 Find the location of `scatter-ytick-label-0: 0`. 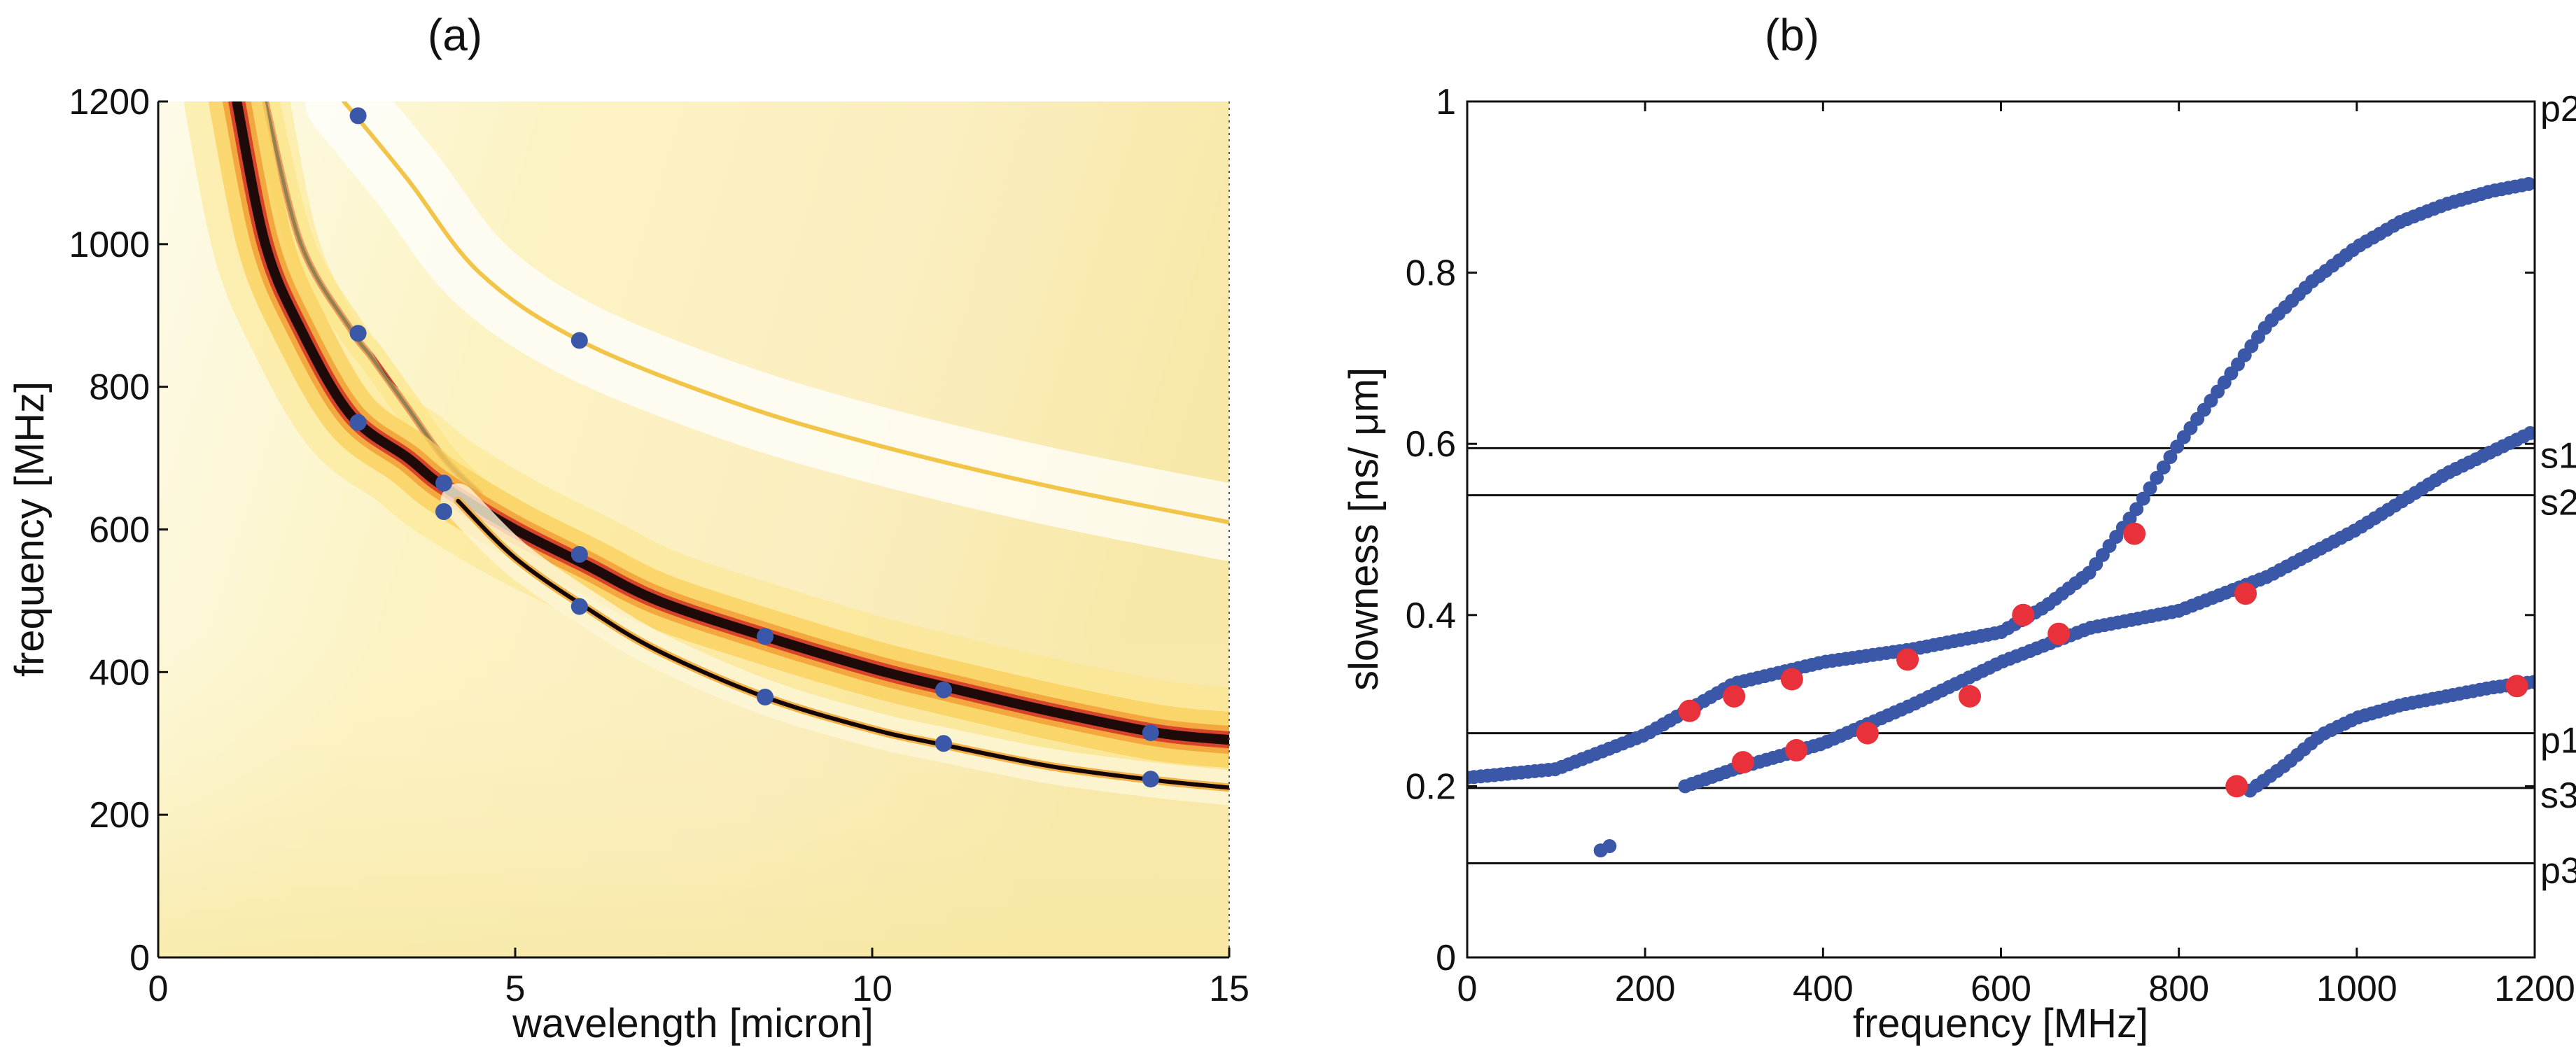

scatter-ytick-label-0: 0 is located at coordinates (1446, 958).